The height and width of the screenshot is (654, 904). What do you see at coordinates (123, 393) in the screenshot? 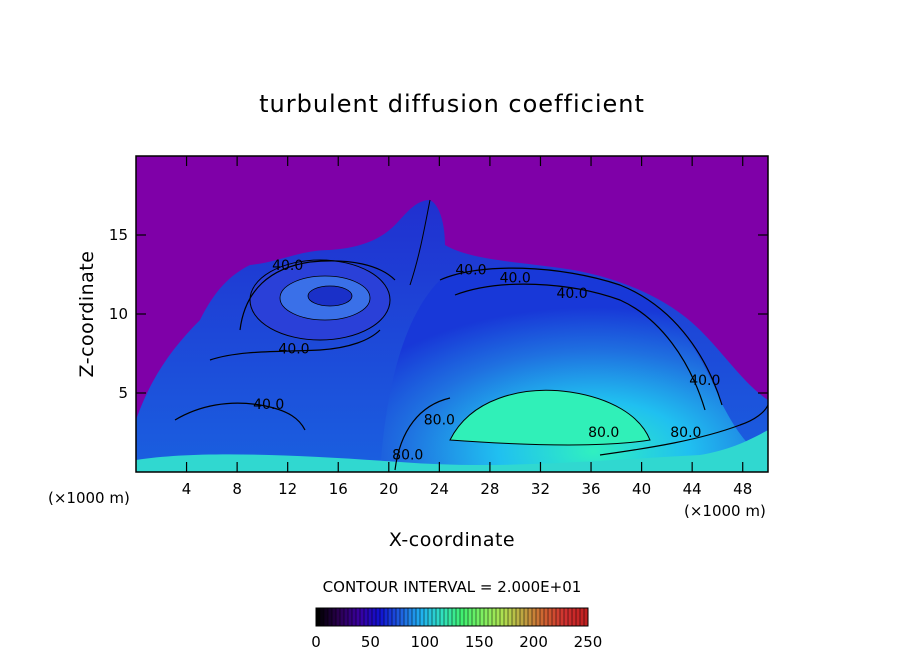
I see `y-tick-label: 5` at bounding box center [123, 393].